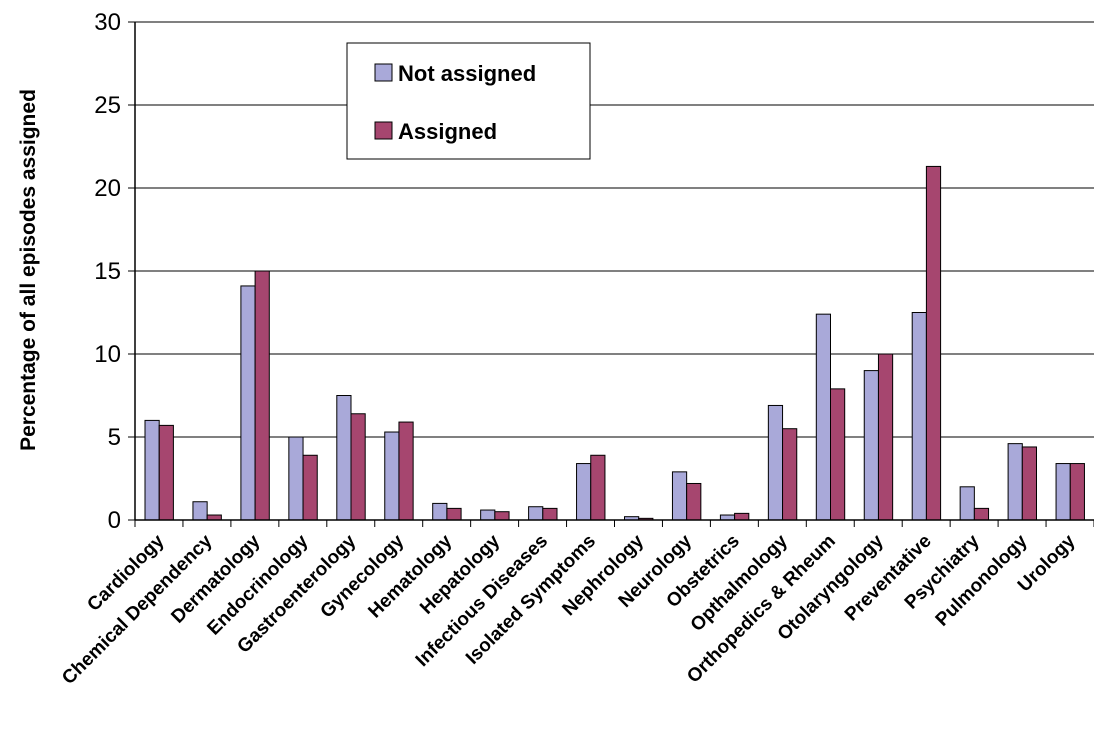 This screenshot has height=733, width=1094. I want to click on legend-box, so click(468, 101).